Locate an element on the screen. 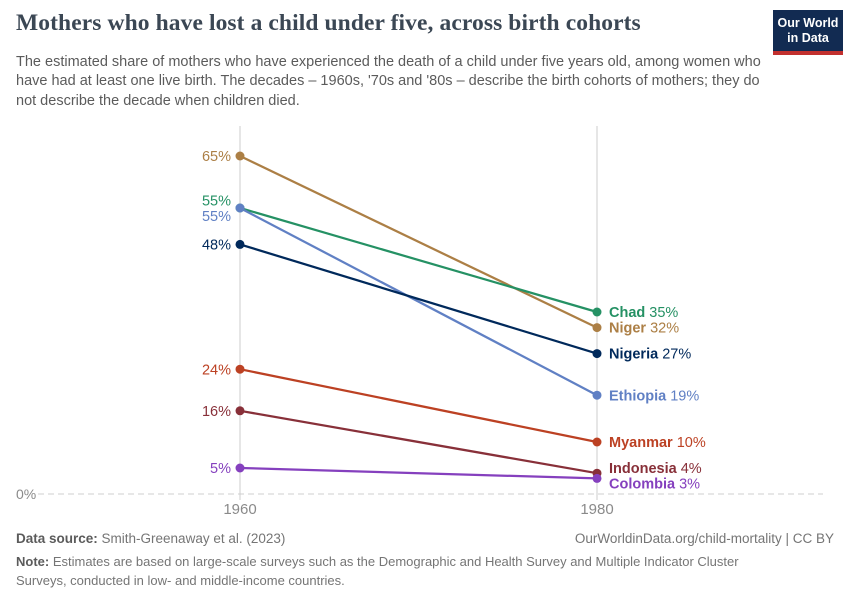  series-dot-end-colombia is located at coordinates (597, 478).